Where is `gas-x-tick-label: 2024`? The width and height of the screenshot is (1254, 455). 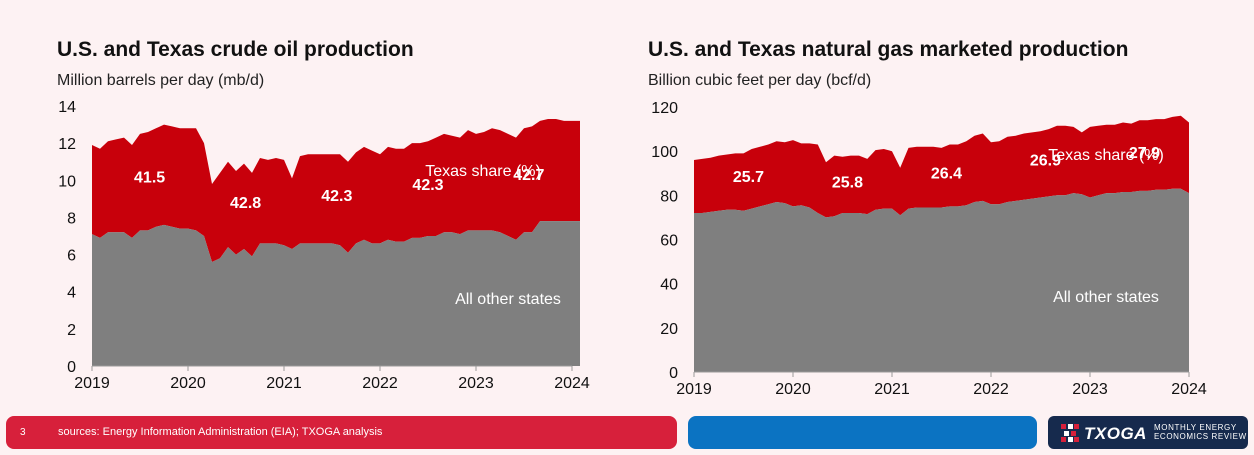
gas-x-tick-label: 2024 is located at coordinates (1189, 389).